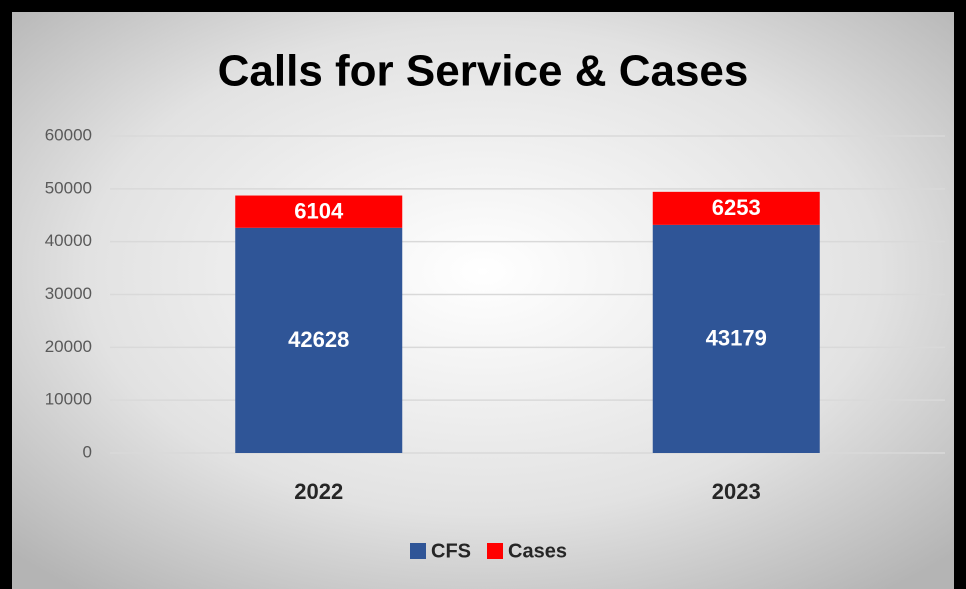 Image resolution: width=966 pixels, height=589 pixels. Describe the element at coordinates (68, 346) in the screenshot. I see `y-tick-label: 20000` at that location.